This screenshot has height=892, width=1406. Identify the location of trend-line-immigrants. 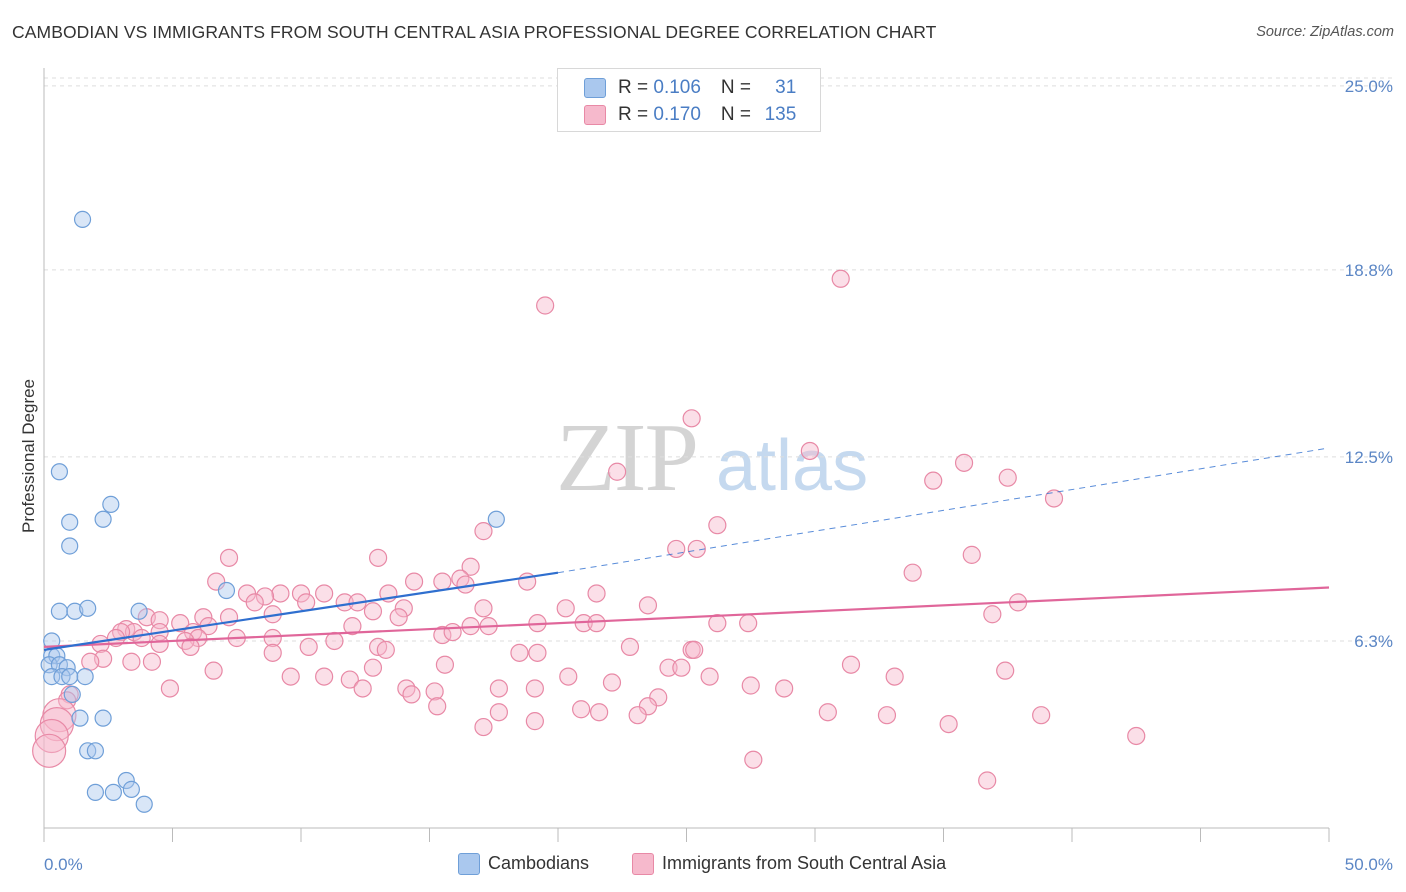
(686, 617).